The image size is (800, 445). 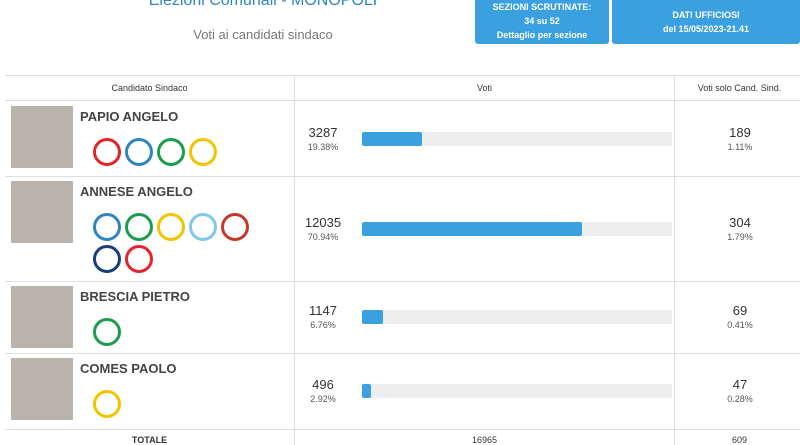 I want to click on solo-pct: 0.41%, so click(x=740, y=325).